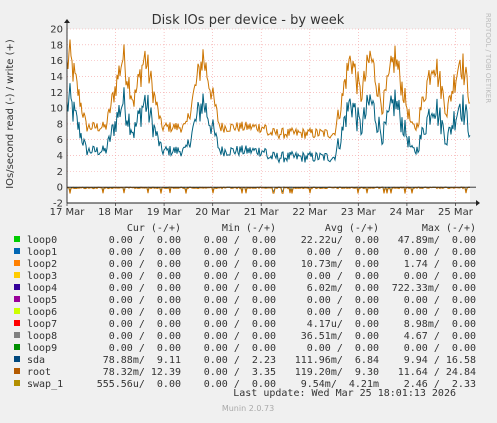 This screenshot has width=497, height=423. What do you see at coordinates (240, 252) in the screenshot?
I see `legend-min-loop1: 0.00 / 0.00` at bounding box center [240, 252].